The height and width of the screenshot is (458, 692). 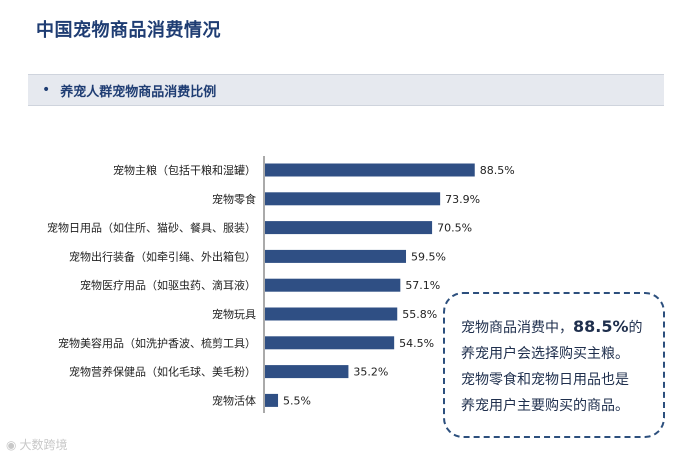 What do you see at coordinates (157, 343) in the screenshot?
I see `category-label-6: 宠物美容用品（如洗护香波、梳剪工具）` at bounding box center [157, 343].